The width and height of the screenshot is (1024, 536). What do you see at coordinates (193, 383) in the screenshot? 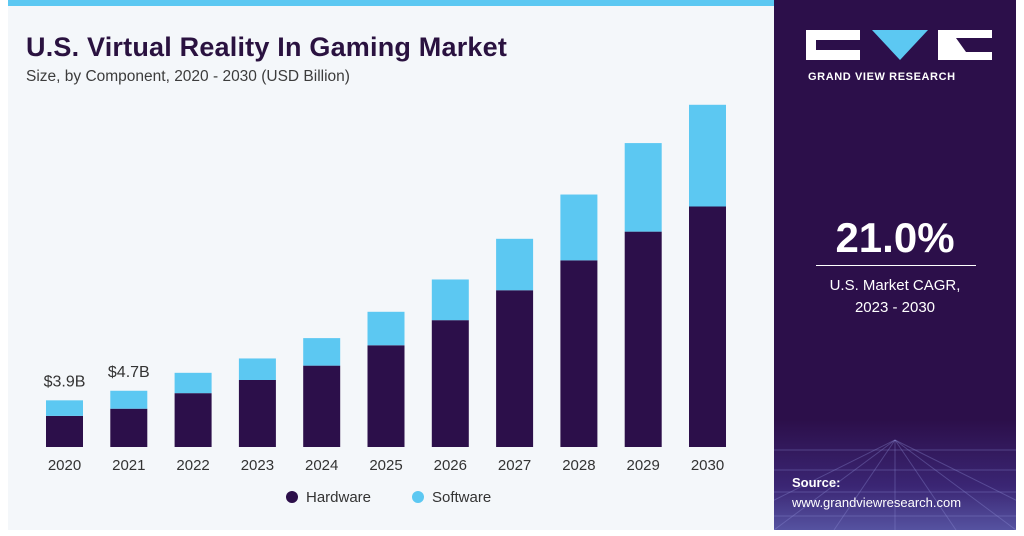
I see `bar-software-2022` at bounding box center [193, 383].